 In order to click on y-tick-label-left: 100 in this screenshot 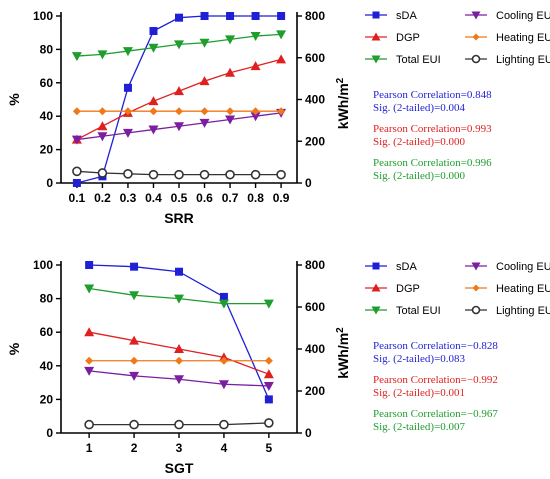, I will do `click(43, 16)`.